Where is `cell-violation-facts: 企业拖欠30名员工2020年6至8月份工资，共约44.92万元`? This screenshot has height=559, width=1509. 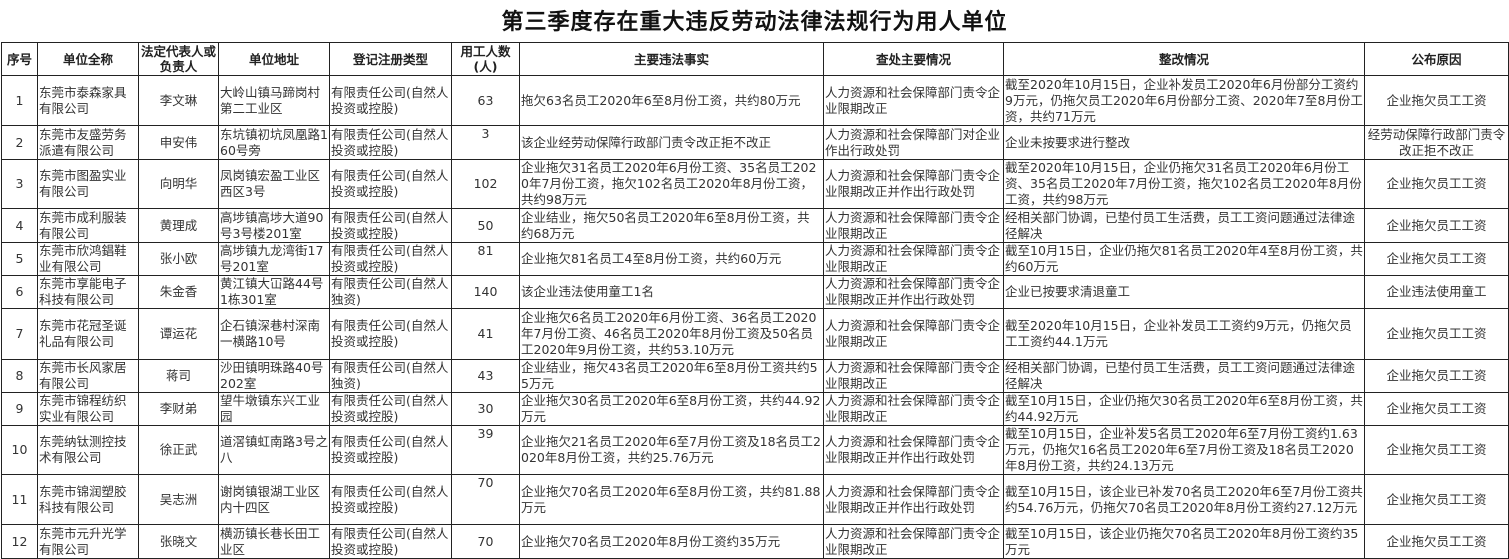 cell-violation-facts: 企业拖欠30名员工2020年6至8月份工资，共约44.92万元 is located at coordinates (671, 409).